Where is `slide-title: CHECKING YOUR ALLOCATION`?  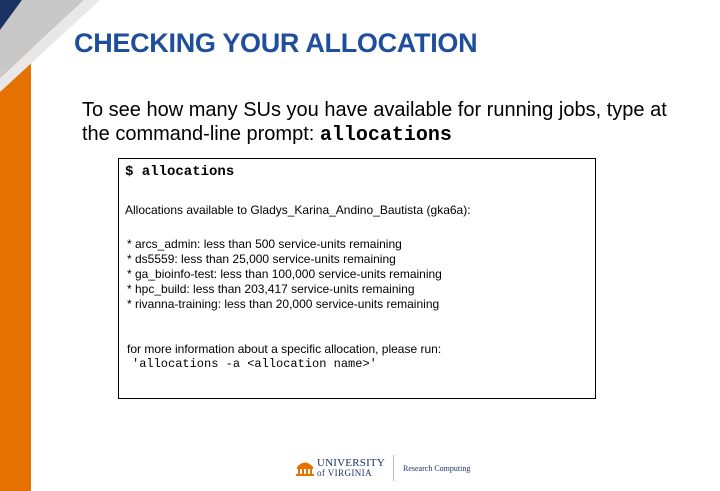
slide-title: CHECKING YOUR ALLOCATION is located at coordinates (276, 43).